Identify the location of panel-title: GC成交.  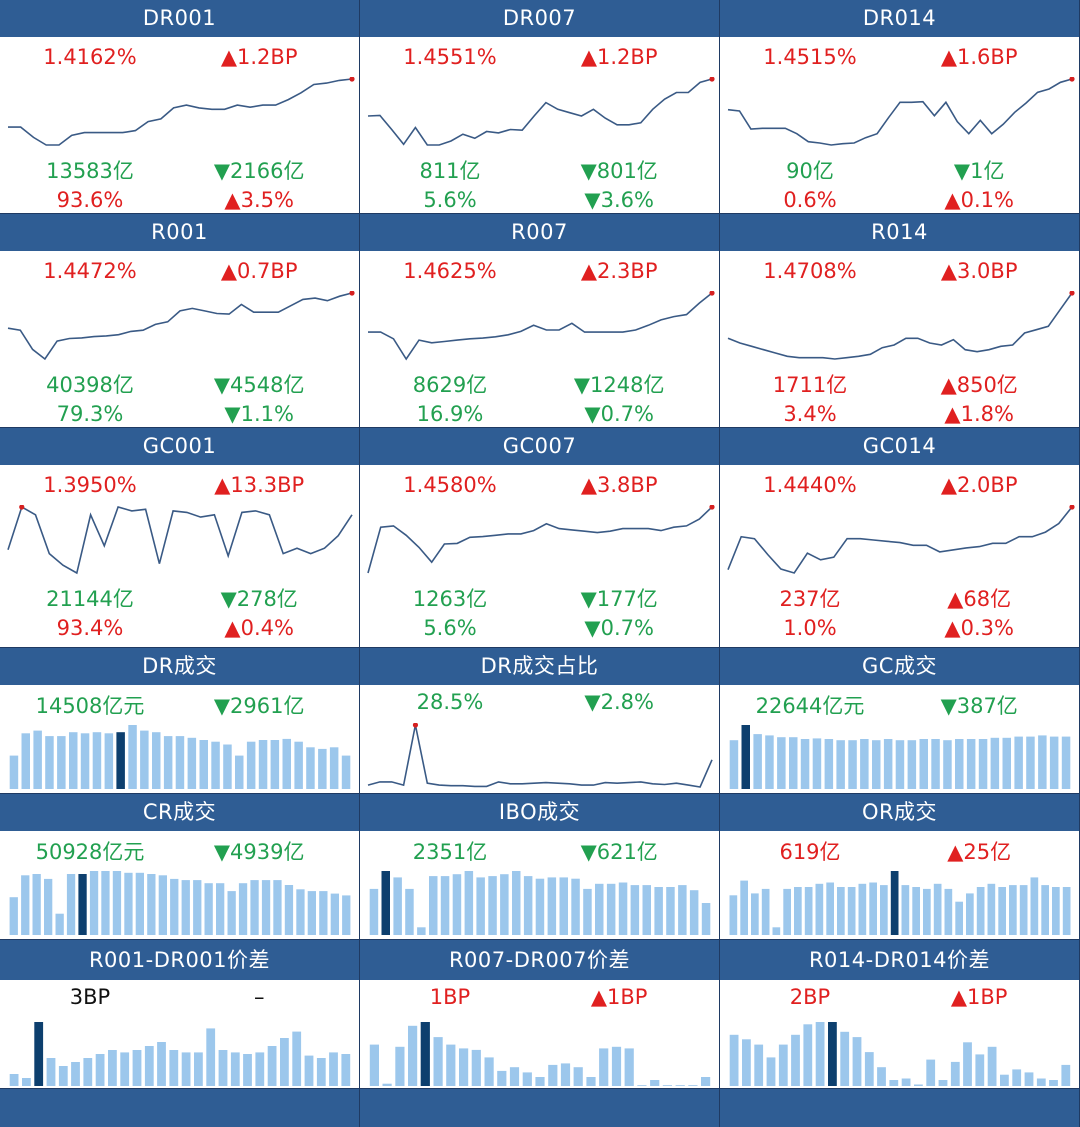
(899, 666).